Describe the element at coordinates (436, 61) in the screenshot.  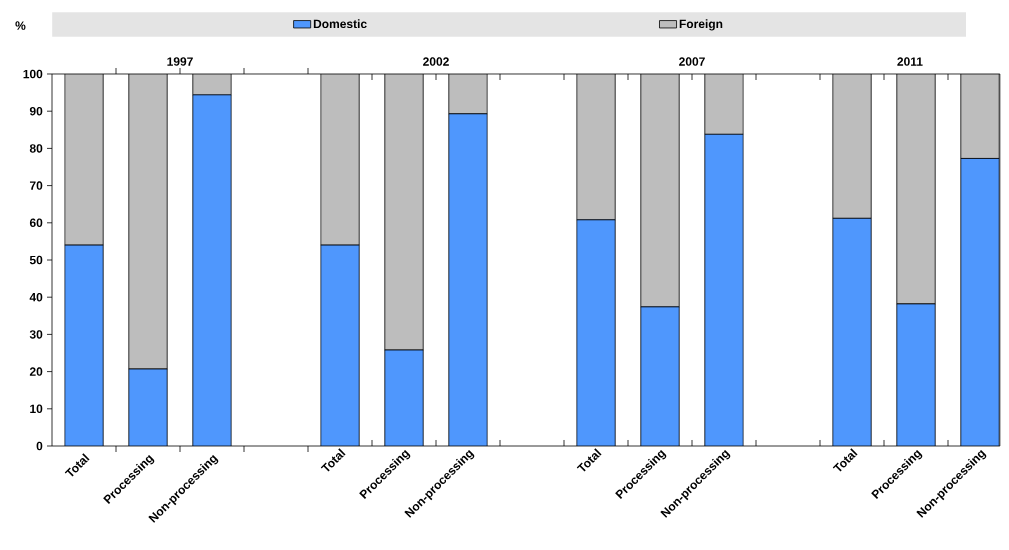
I see `chart-title: 2002` at that location.